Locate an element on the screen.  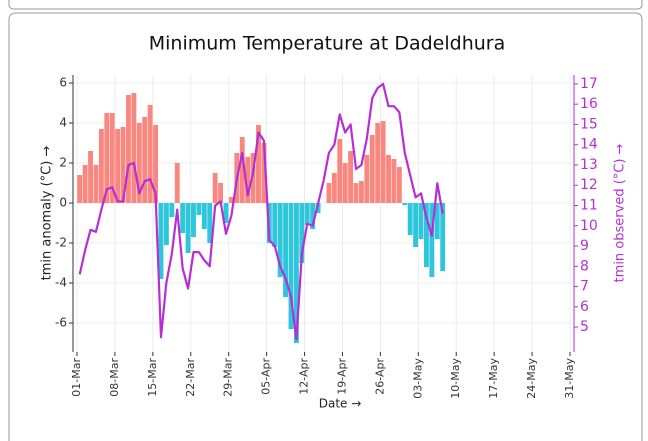
y-tick-label: 0 is located at coordinates (63, 203).